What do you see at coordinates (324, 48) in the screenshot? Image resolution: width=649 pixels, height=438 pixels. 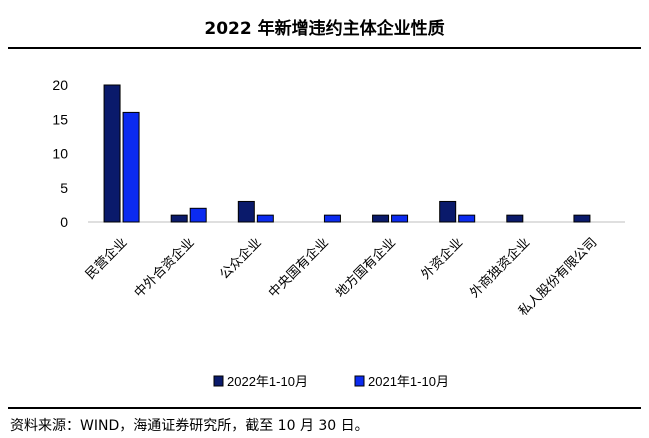 I see `title-divider` at bounding box center [324, 48].